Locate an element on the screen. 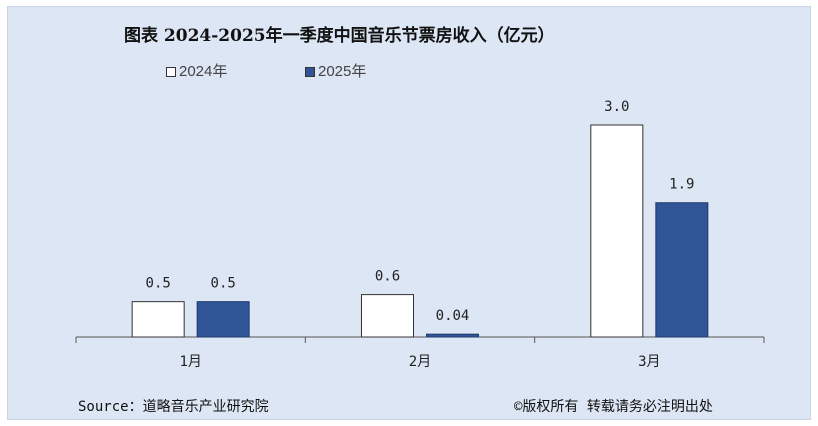  legend-swatch-2025 is located at coordinates (310, 72).